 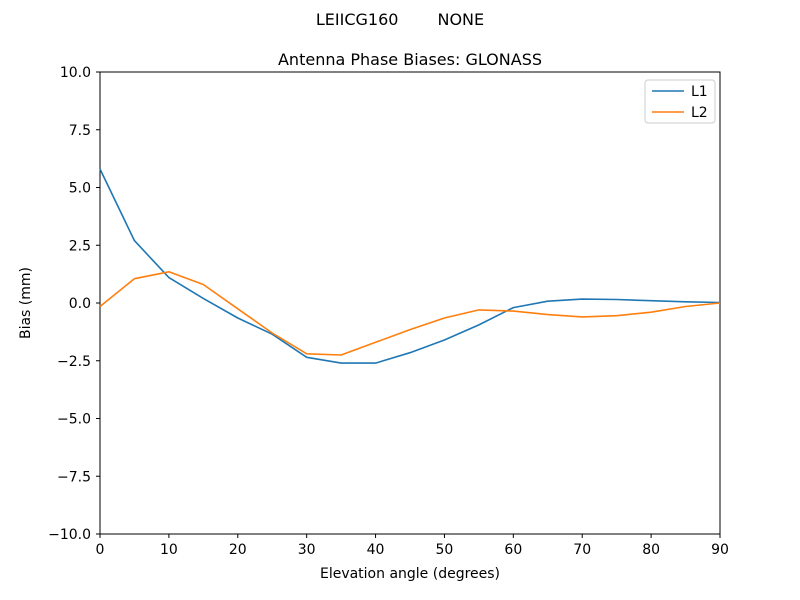 I want to click on y-tick-label: 5.0, so click(x=80, y=189).